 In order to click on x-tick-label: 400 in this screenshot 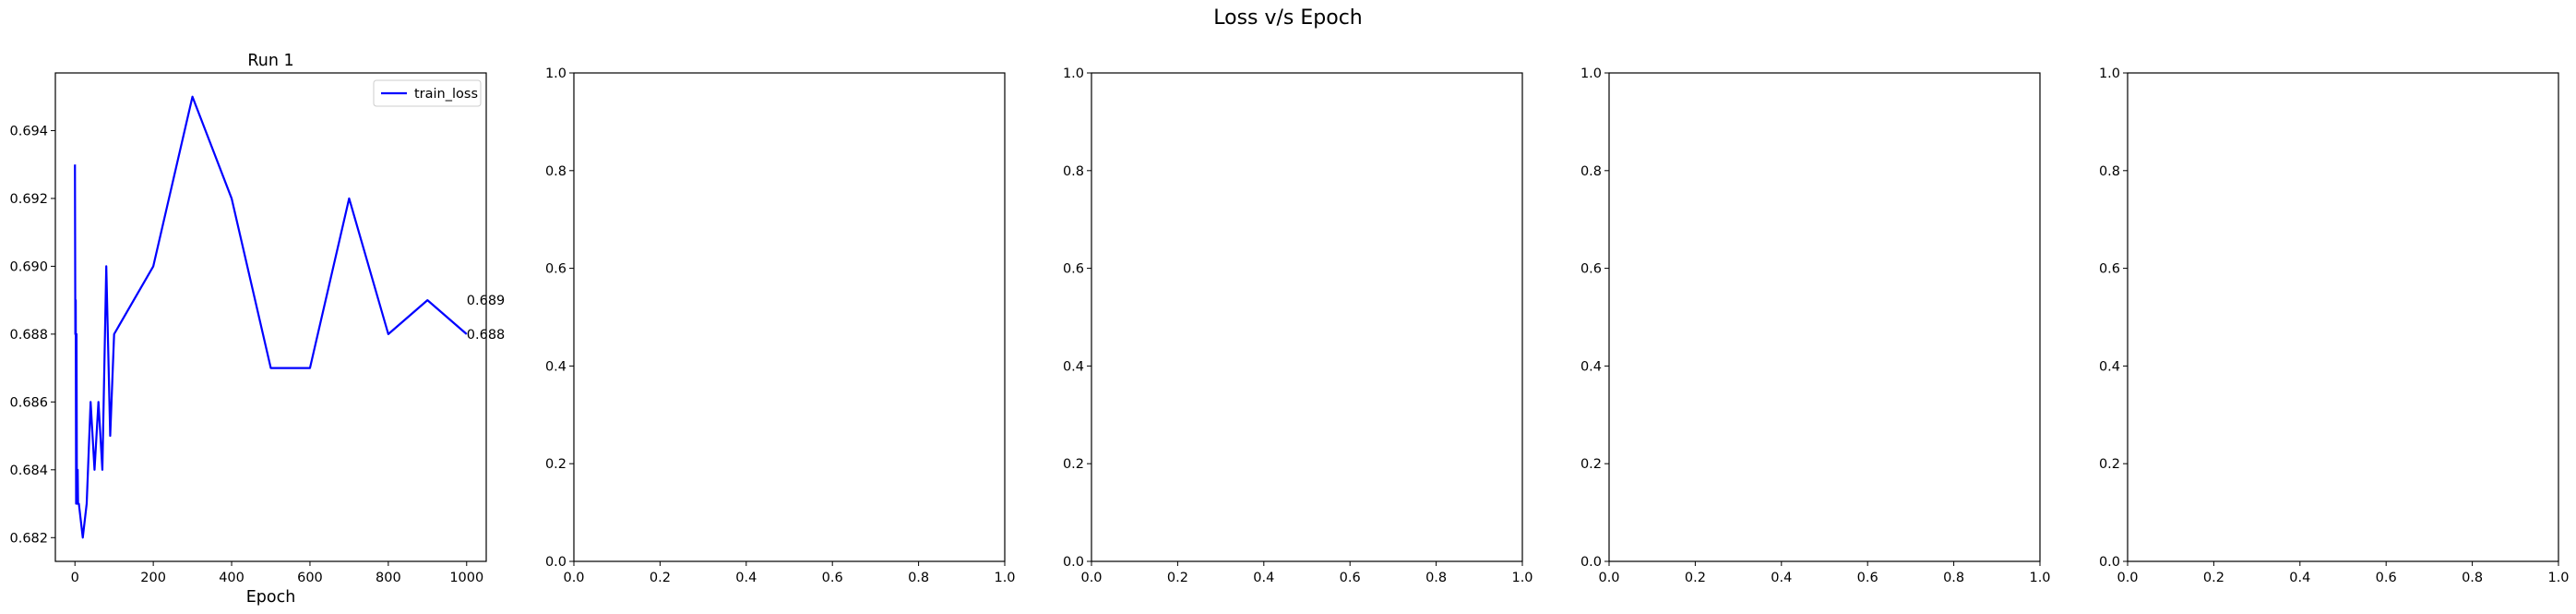, I will do `click(231, 578)`.